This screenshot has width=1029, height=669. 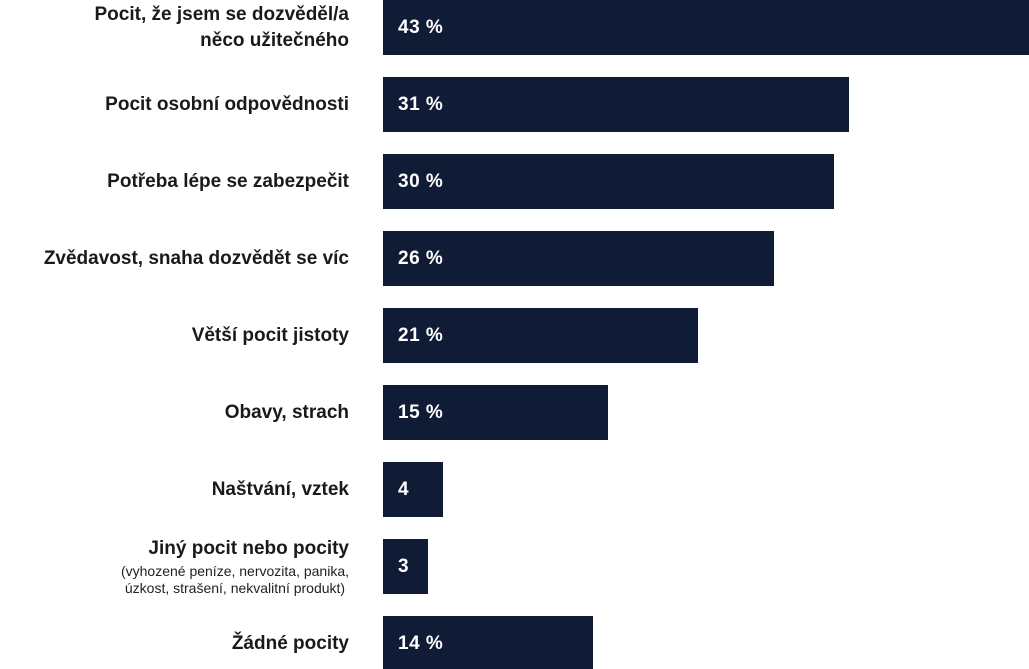 What do you see at coordinates (404, 489) in the screenshot?
I see `bar-value-label: 4` at bounding box center [404, 489].